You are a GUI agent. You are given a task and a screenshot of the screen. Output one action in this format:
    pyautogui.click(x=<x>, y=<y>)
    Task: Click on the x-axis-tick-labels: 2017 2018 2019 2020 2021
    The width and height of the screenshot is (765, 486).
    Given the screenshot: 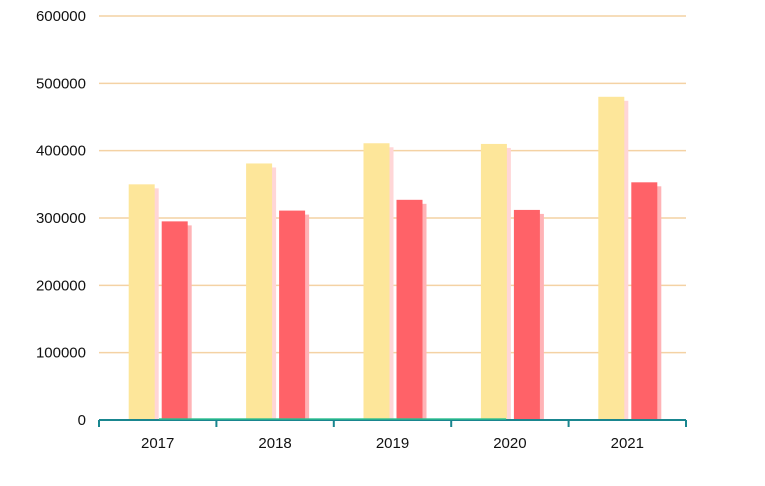 What is the action you would take?
    pyautogui.click(x=392, y=443)
    